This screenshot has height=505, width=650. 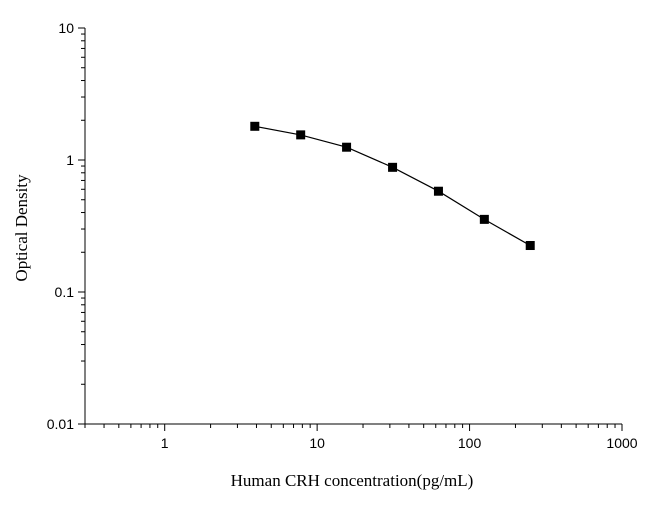 What do you see at coordinates (60, 424) in the screenshot?
I see `y-tick-label: 0.01` at bounding box center [60, 424].